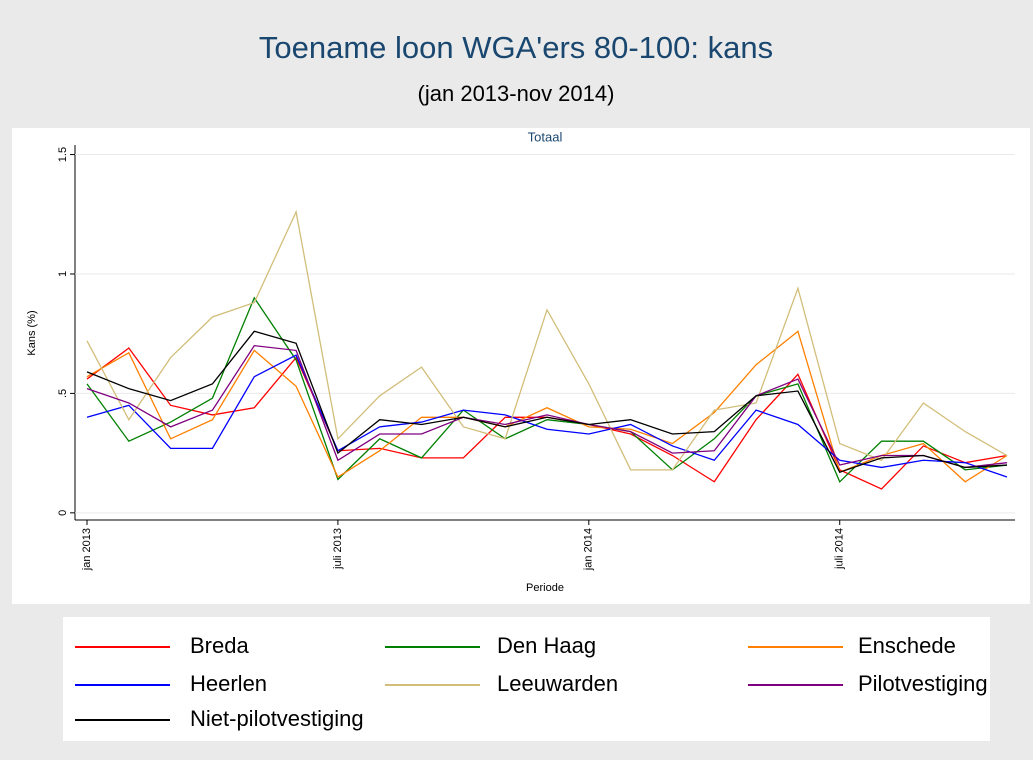 This screenshot has width=1033, height=760. I want to click on x-axis-label: Periode, so click(545, 588).